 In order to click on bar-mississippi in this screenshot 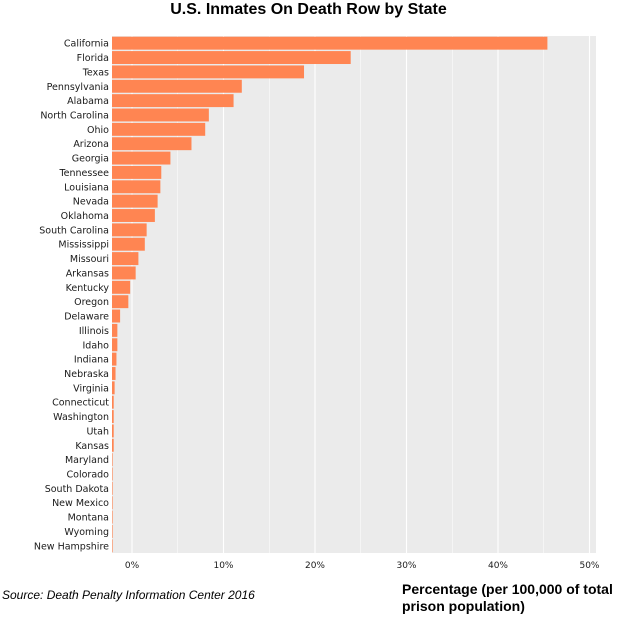, I will do `click(128, 244)`.